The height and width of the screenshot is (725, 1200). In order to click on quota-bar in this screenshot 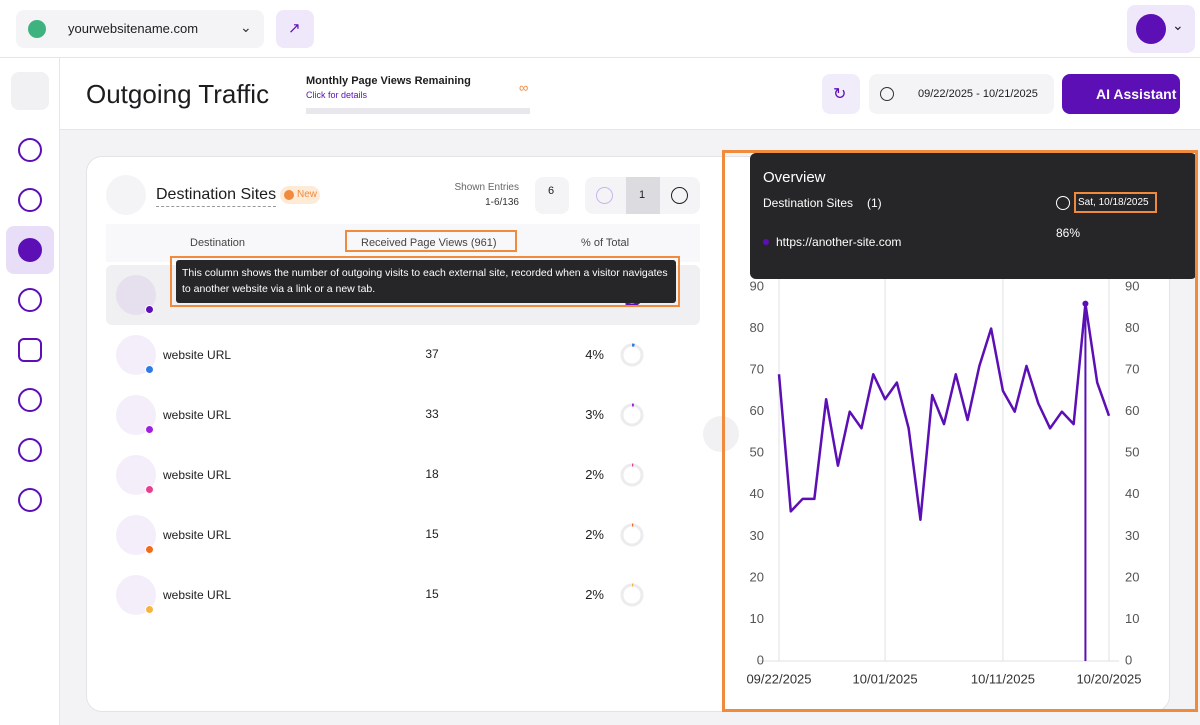, I will do `click(418, 111)`.